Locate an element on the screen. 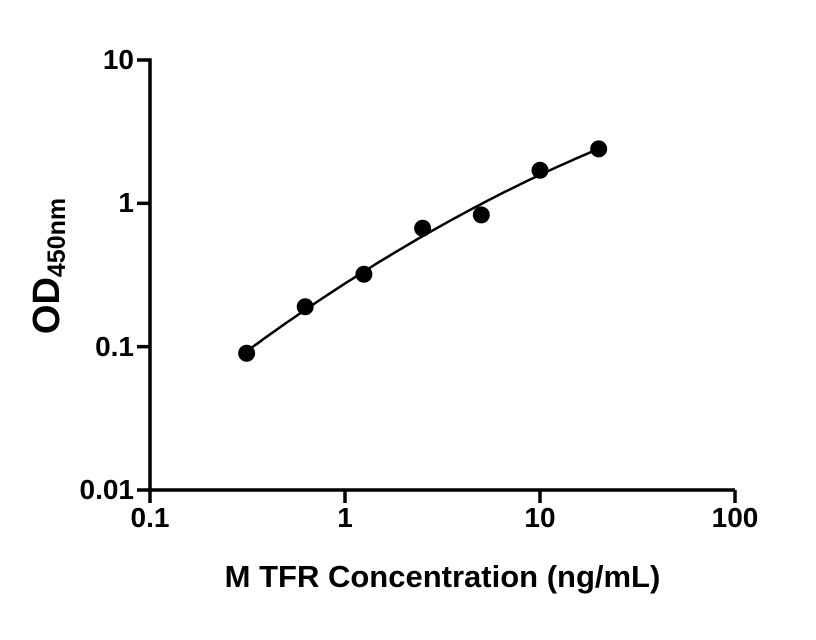 The image size is (816, 640). y-axis-title-main: OD is located at coordinates (47, 306).